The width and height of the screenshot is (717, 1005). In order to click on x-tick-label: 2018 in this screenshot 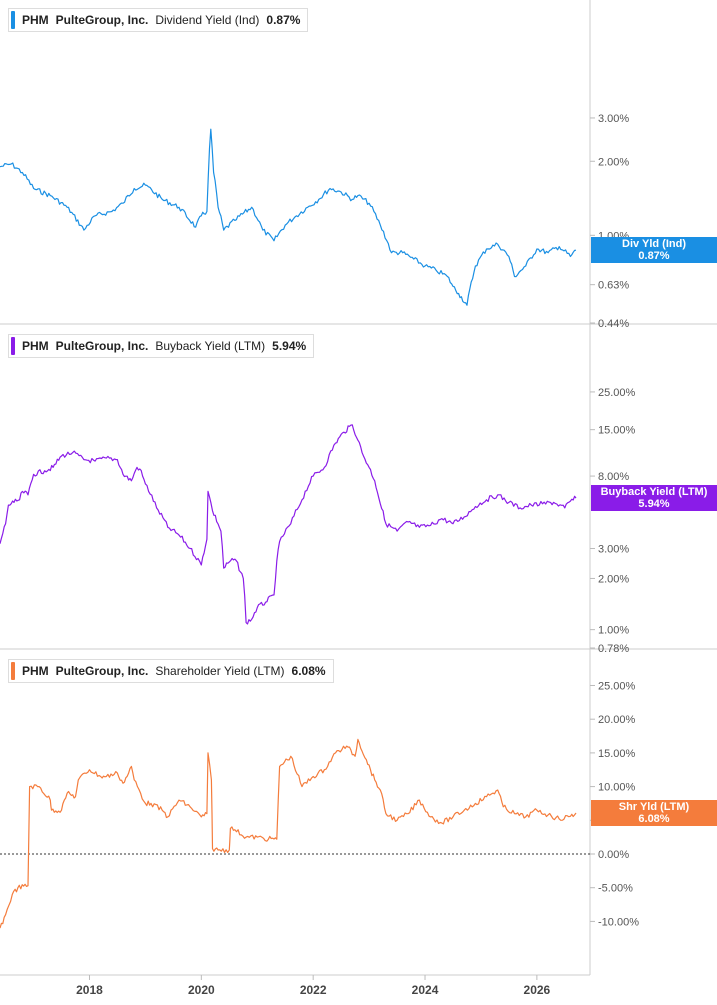, I will do `click(89, 990)`.